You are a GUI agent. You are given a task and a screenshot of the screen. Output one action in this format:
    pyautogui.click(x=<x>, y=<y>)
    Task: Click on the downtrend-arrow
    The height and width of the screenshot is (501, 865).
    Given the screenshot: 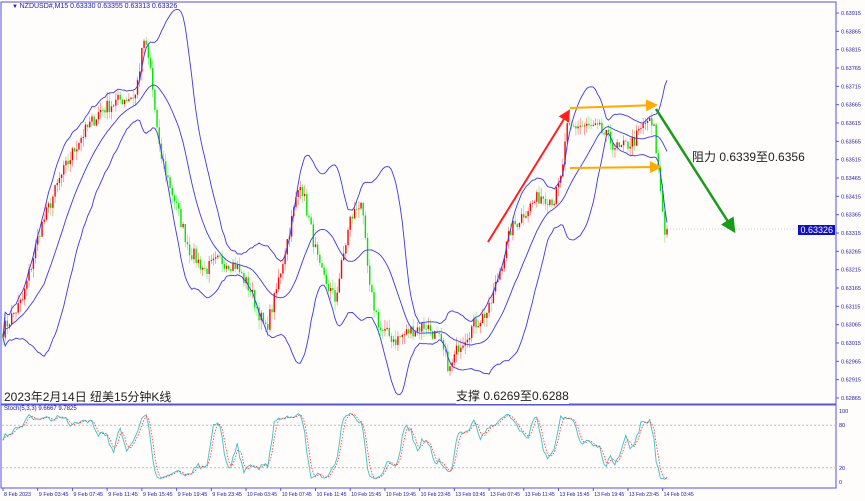 What is the action you would take?
    pyautogui.click(x=695, y=171)
    